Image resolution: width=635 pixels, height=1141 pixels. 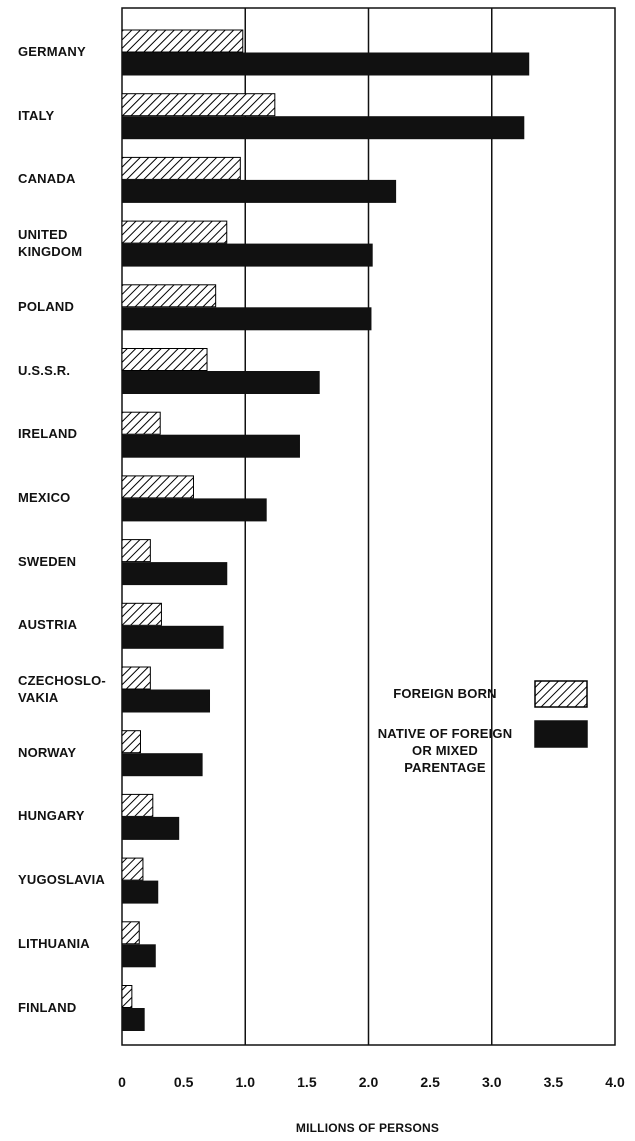 I want to click on x-axis-label: MILLIONS OF PERSONS, so click(x=367, y=1128).